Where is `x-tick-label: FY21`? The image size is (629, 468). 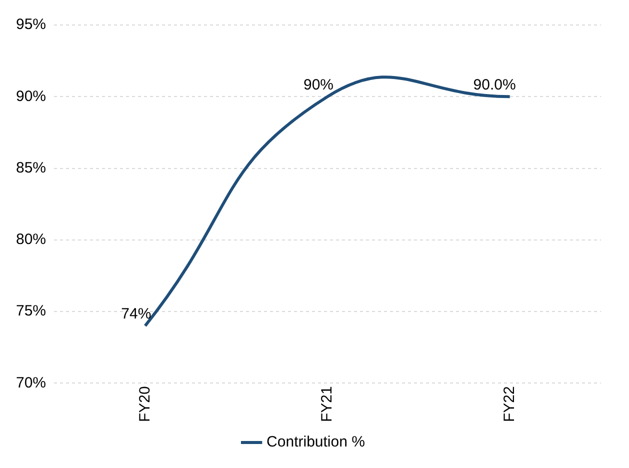 x-tick-label: FY21 is located at coordinates (327, 404).